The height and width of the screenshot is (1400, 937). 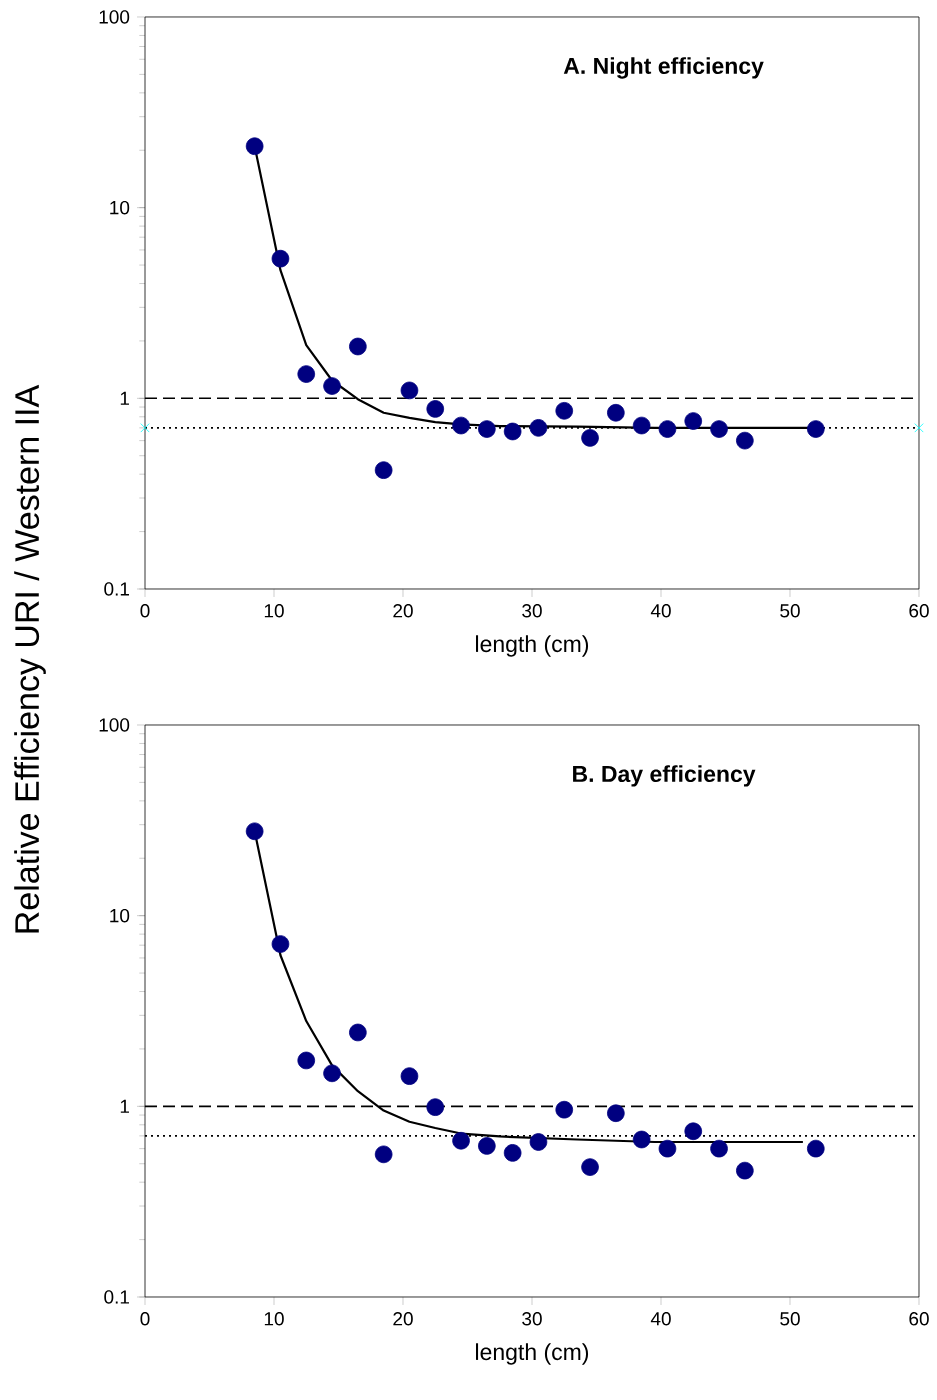 What do you see at coordinates (664, 776) in the screenshot?
I see `text: B. Day efficiency` at bounding box center [664, 776].